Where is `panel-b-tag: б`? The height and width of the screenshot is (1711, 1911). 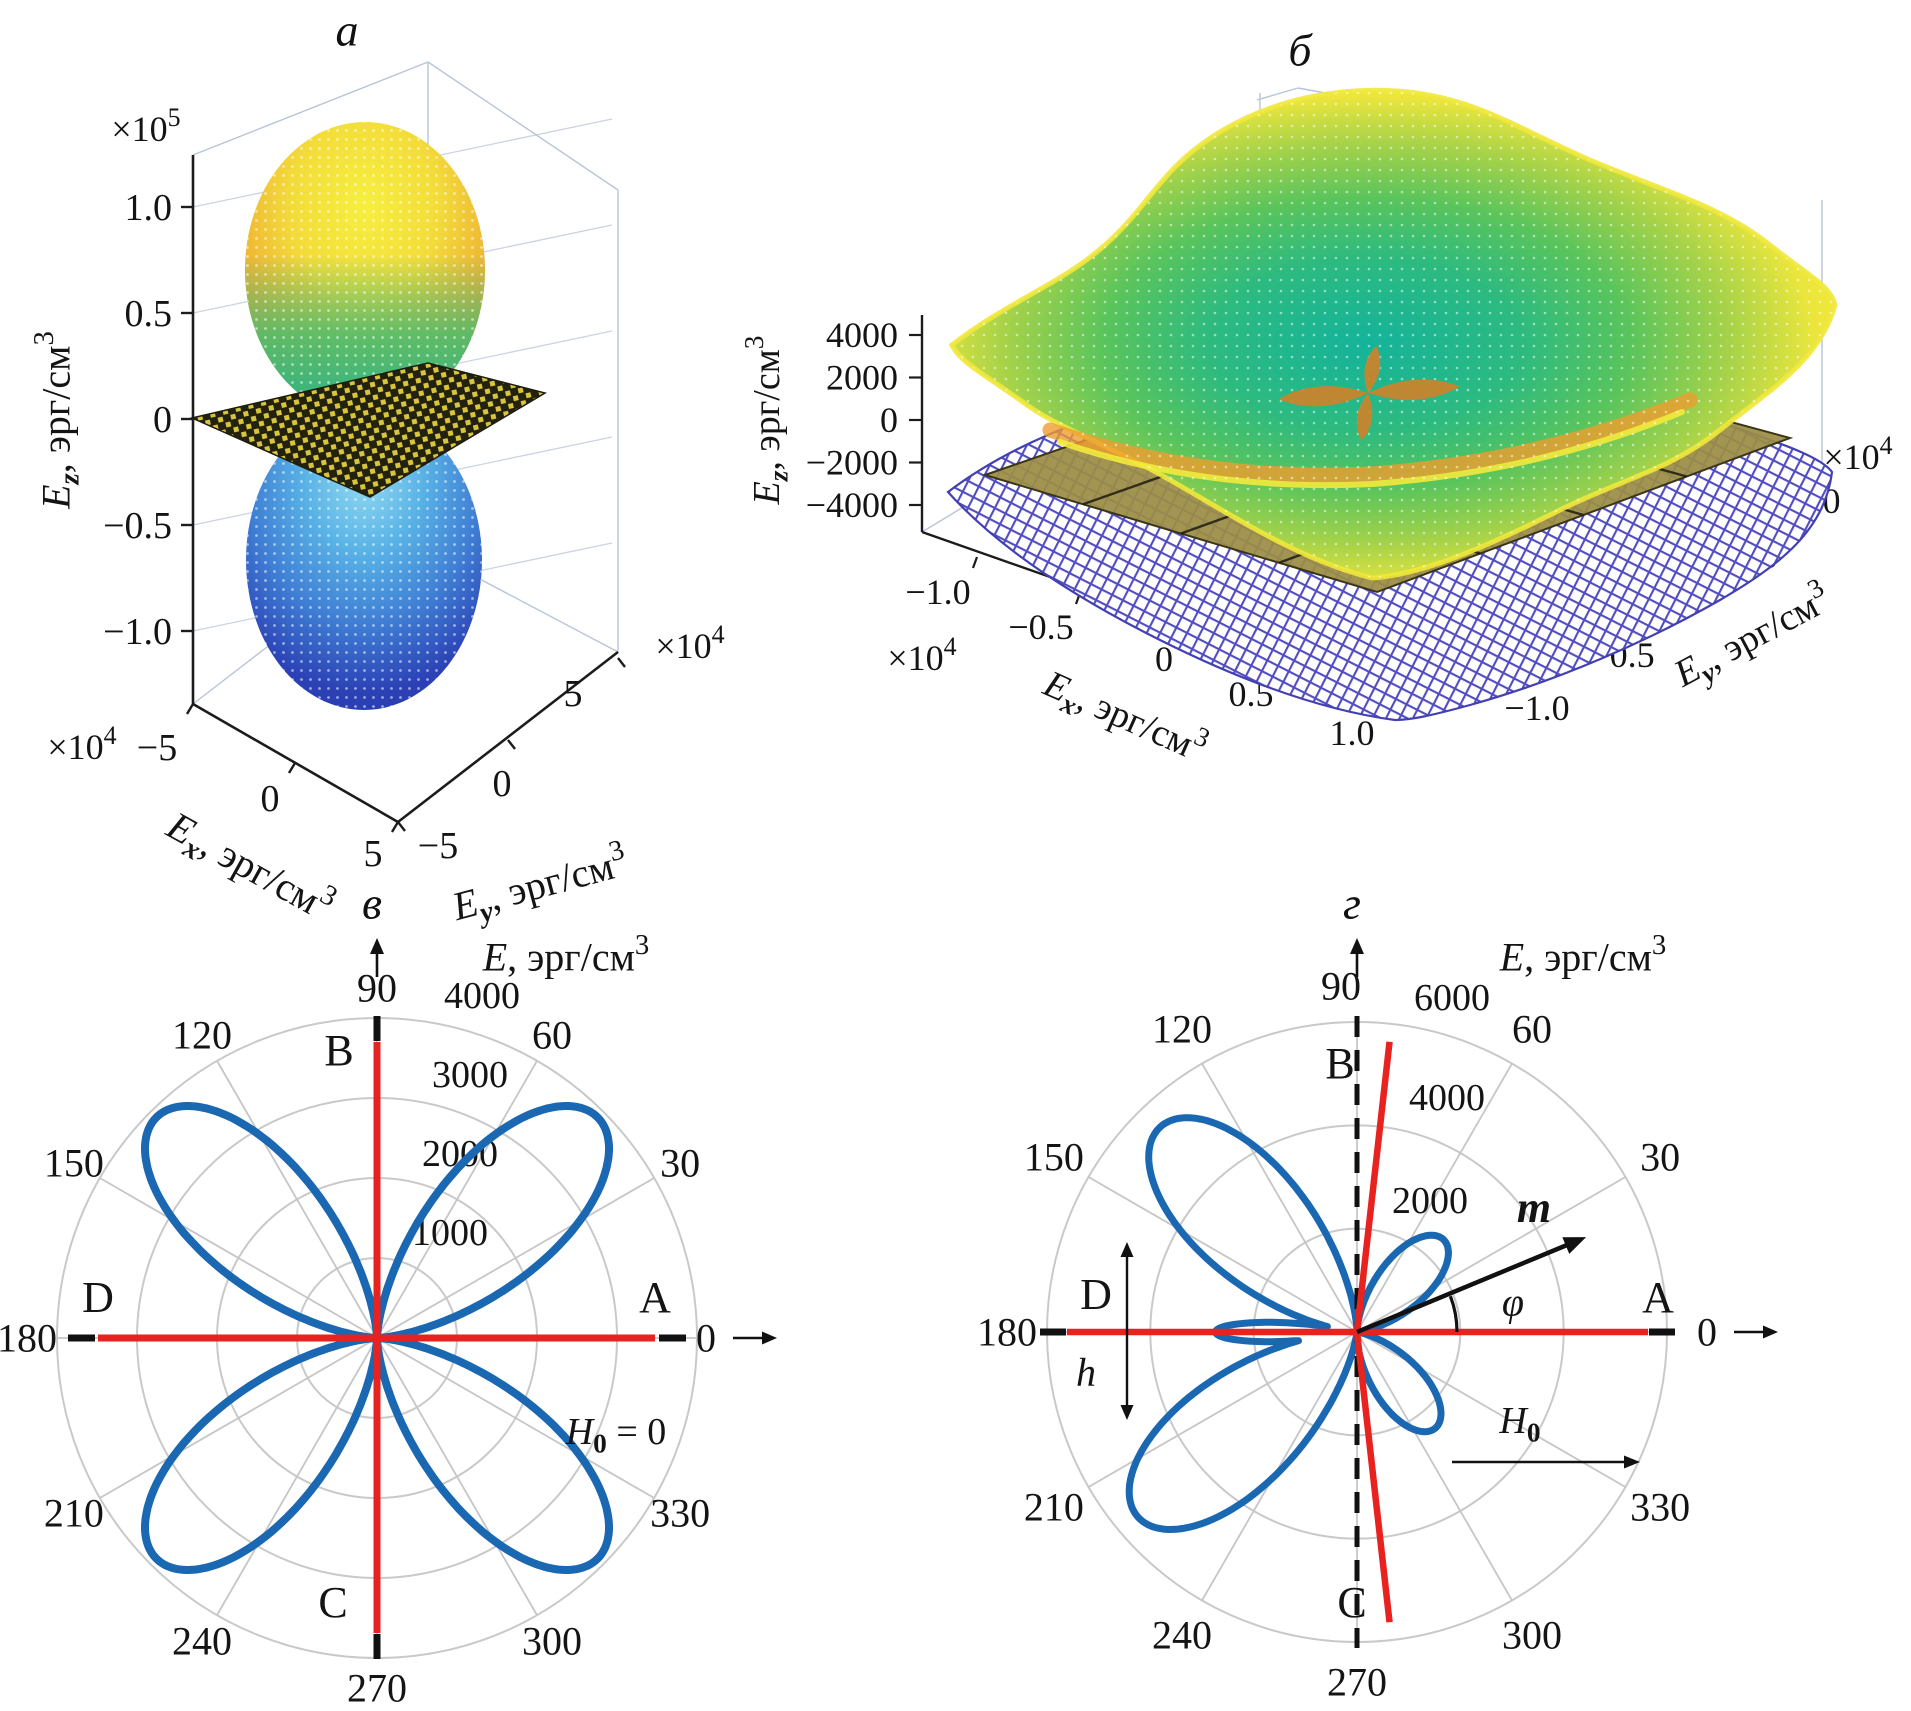
panel-b-tag: б is located at coordinates (1300, 50).